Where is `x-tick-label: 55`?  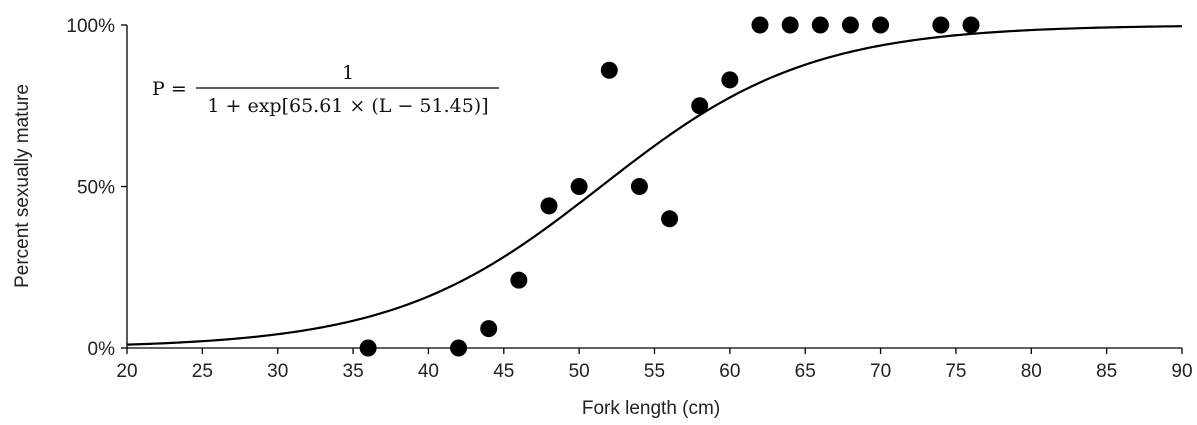 x-tick-label: 55 is located at coordinates (654, 371).